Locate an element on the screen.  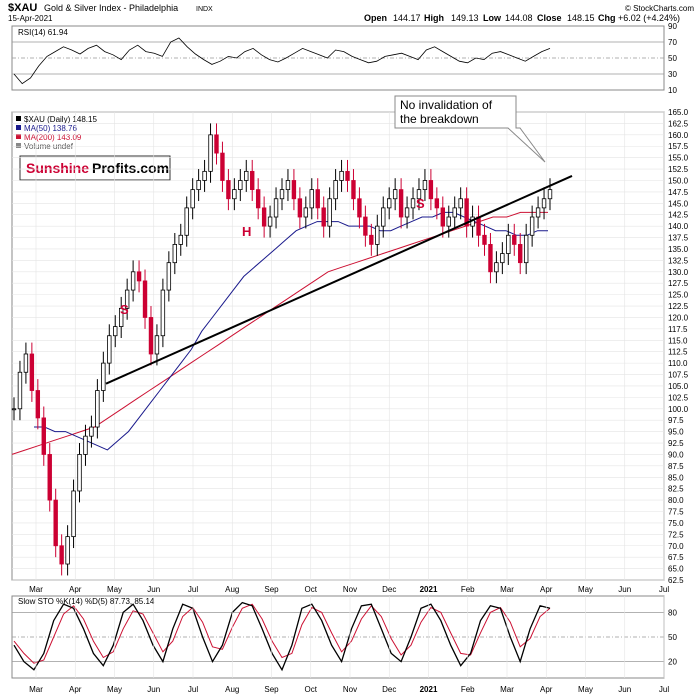
sto-y-ticks: 80 50 20 is located at coordinates (672, 637).